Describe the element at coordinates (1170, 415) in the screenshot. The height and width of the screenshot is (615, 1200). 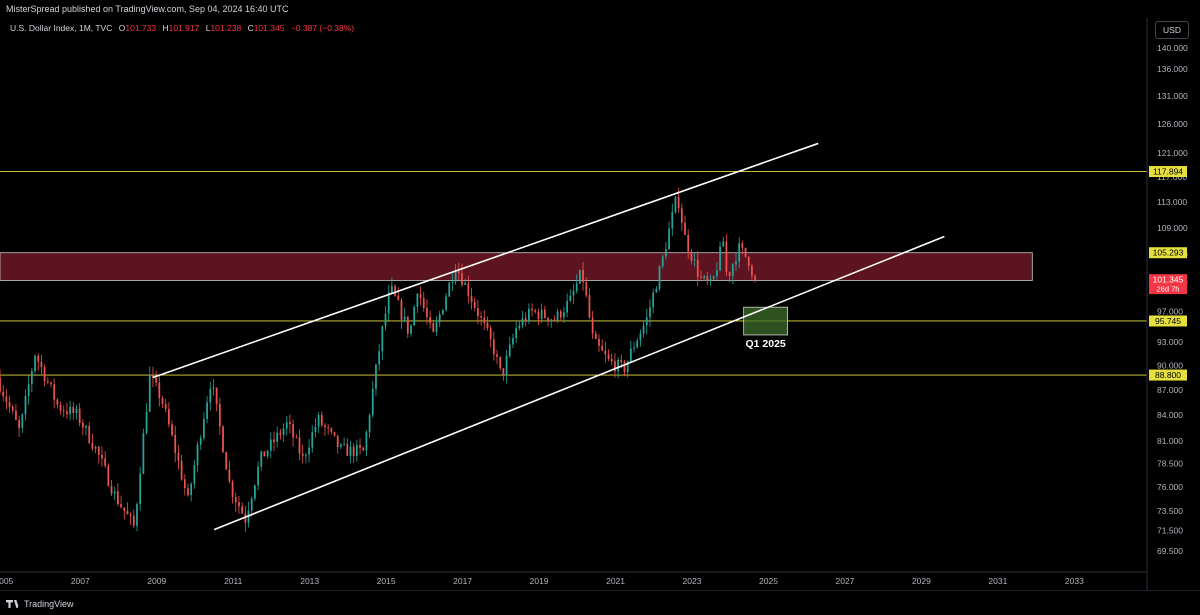
I see `y-tick-label: 84.000` at that location.